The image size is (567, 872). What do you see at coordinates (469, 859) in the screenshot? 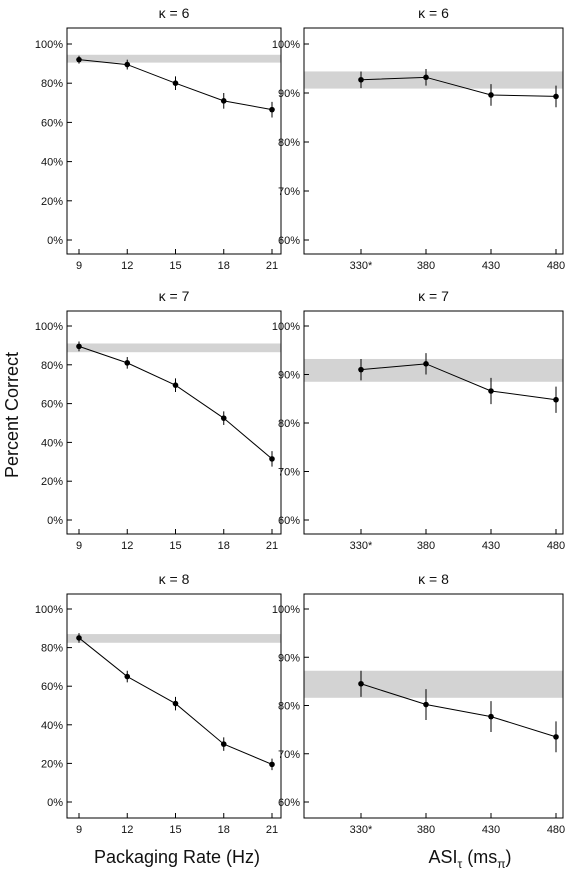
I see `x-axis-label-right: ASIτ (msπ)` at bounding box center [469, 859].